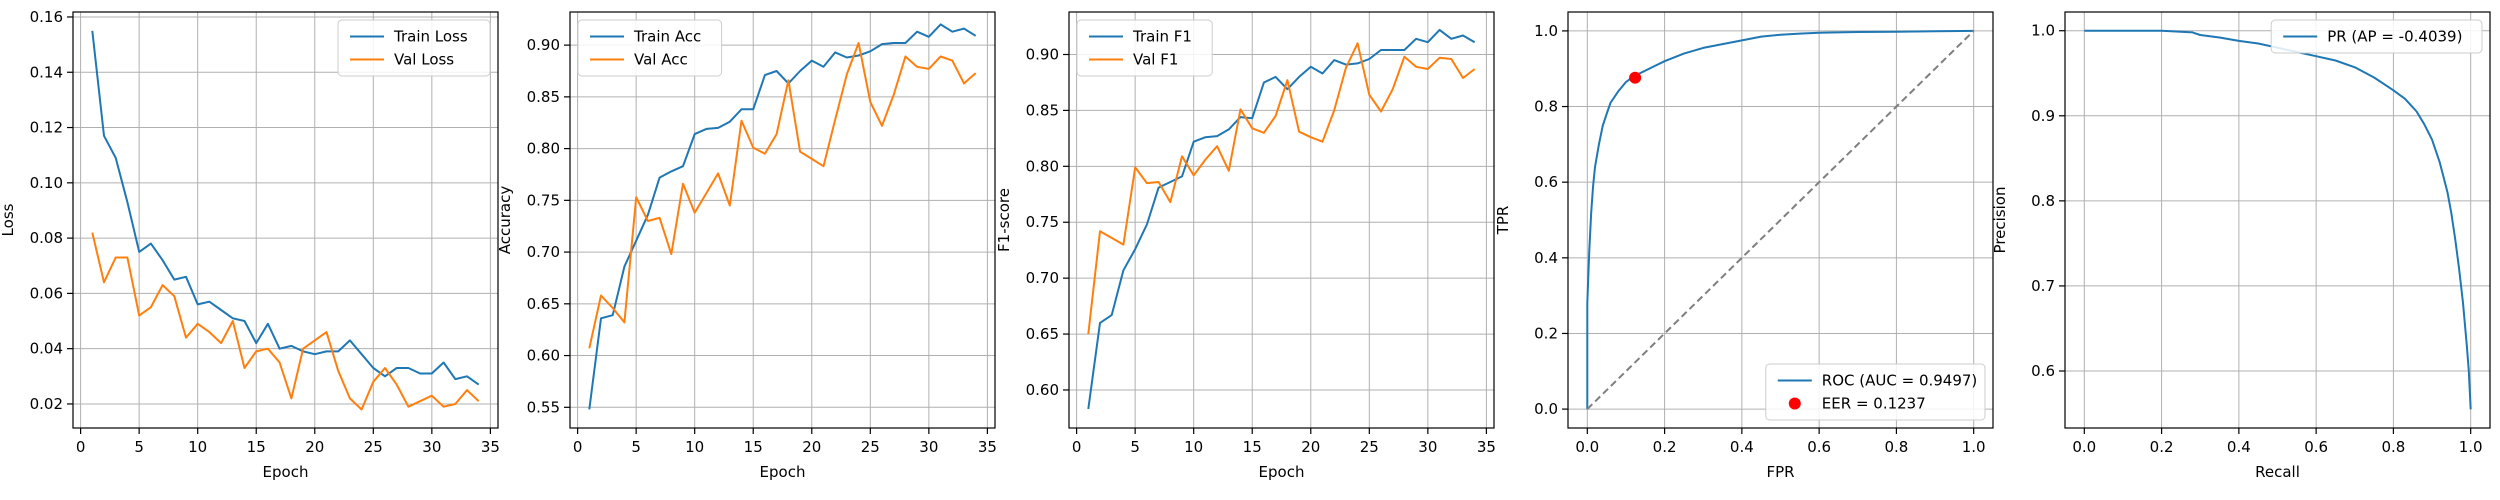  What do you see at coordinates (2394, 37) in the screenshot?
I see `legend-label: PR (AP = -0.4039)` at bounding box center [2394, 37].